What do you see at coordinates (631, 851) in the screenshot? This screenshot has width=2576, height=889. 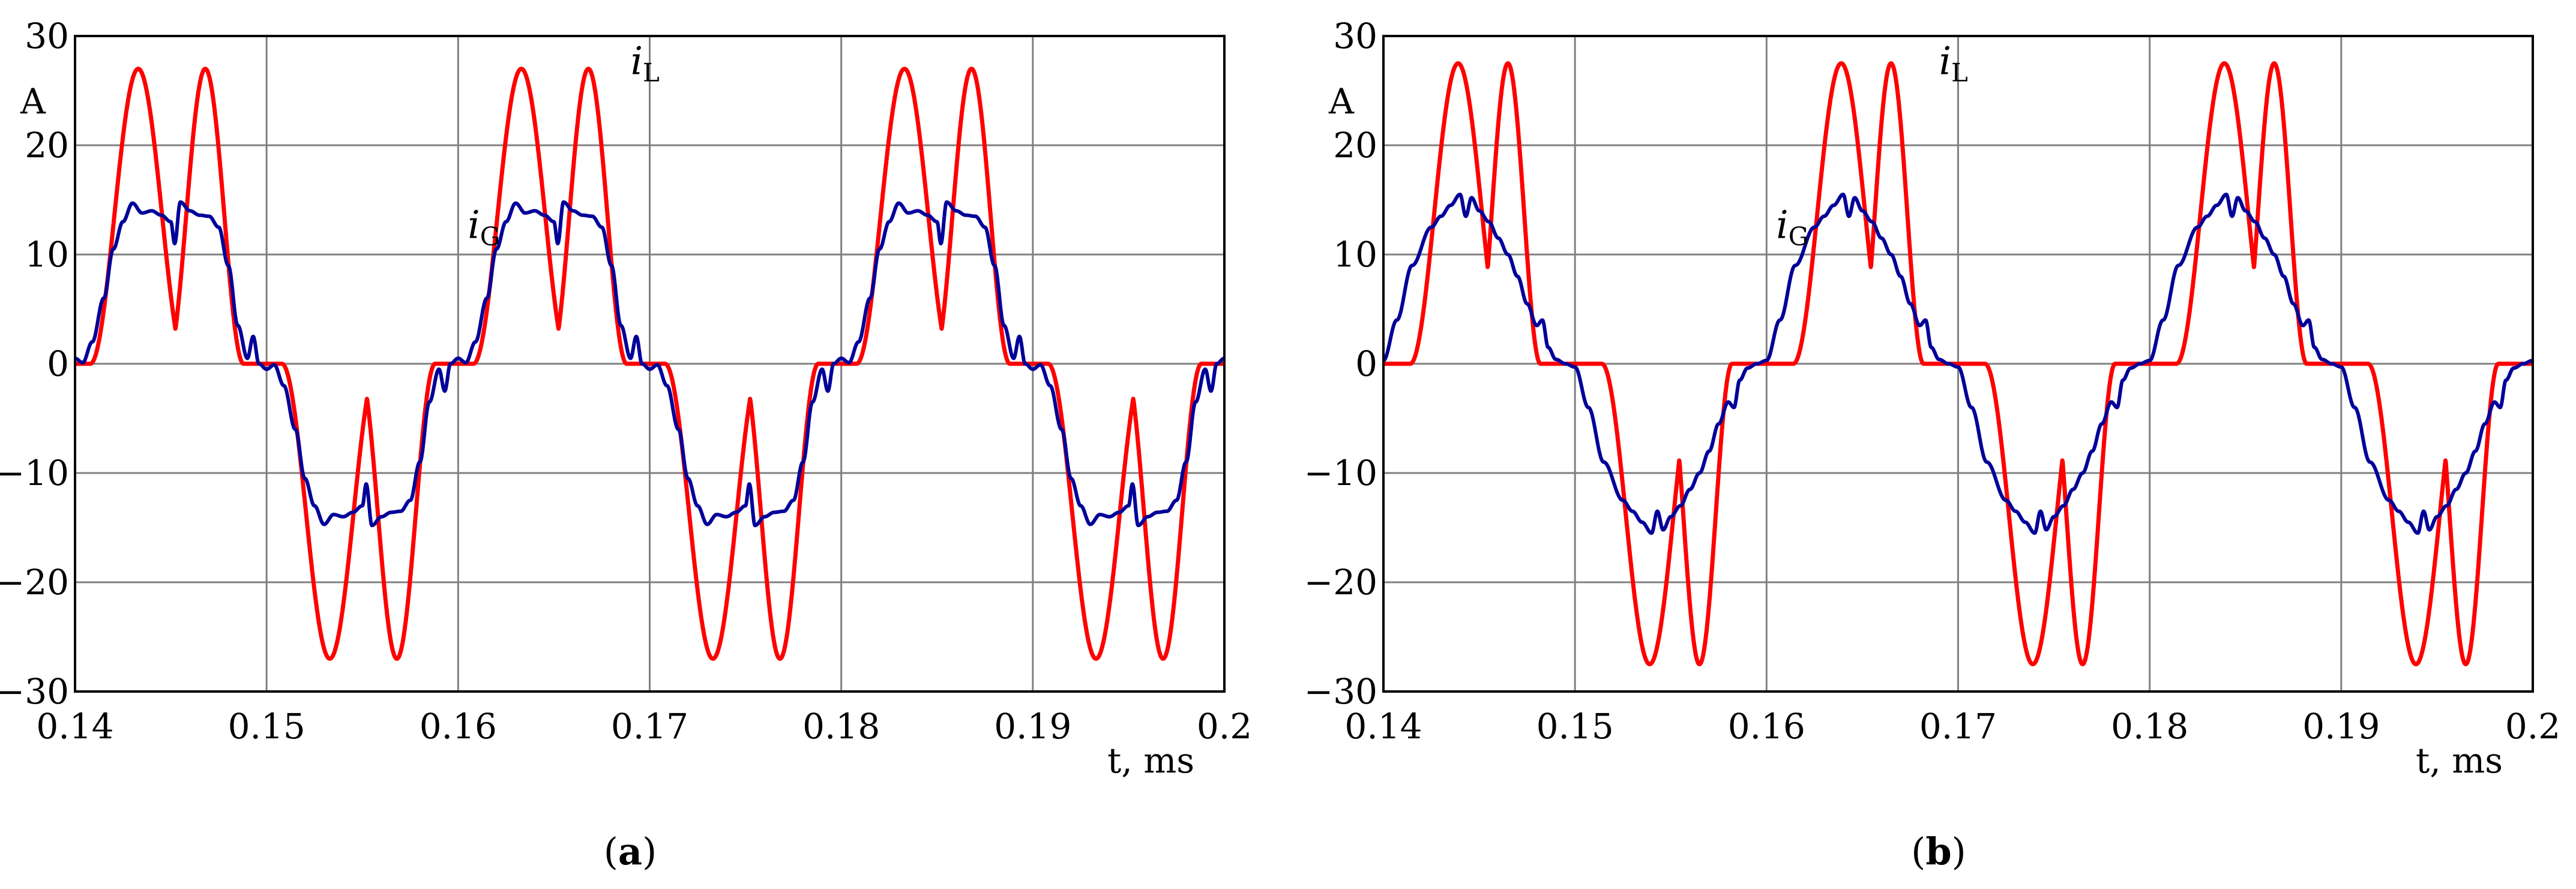 I see `caption-a: (a)` at bounding box center [631, 851].